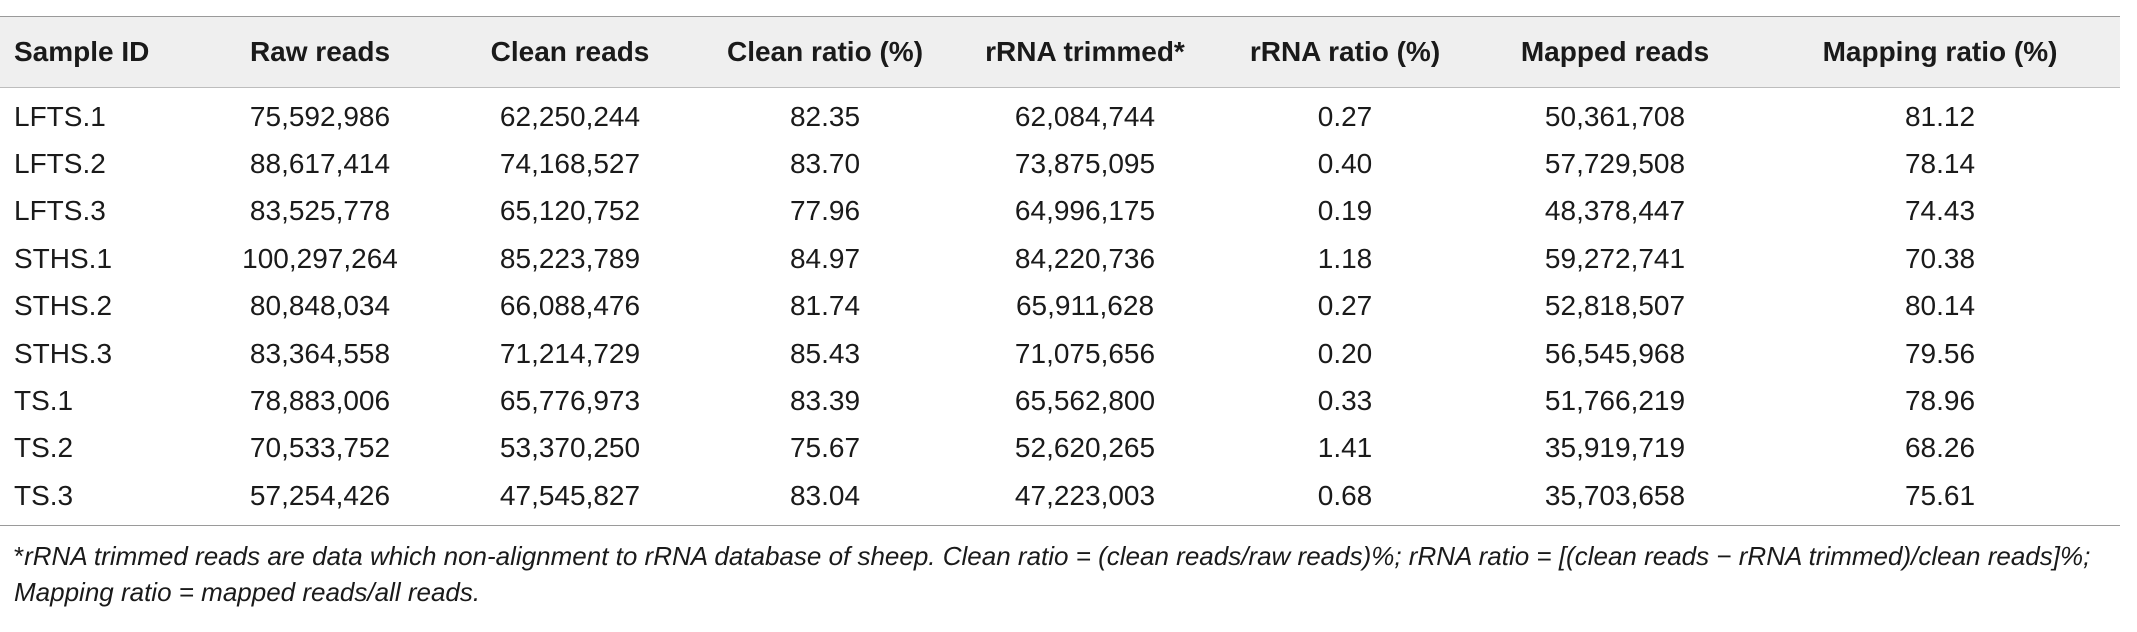 This screenshot has width=2137, height=632. Describe the element at coordinates (825, 499) in the screenshot. I see `cell-clean-ratio: 83.04` at that location.